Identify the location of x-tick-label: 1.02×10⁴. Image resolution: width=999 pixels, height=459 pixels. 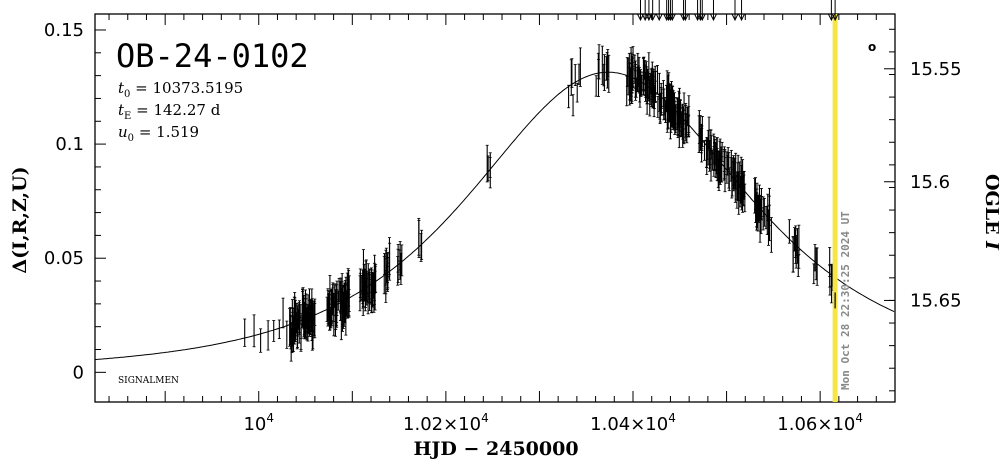
(446, 423).